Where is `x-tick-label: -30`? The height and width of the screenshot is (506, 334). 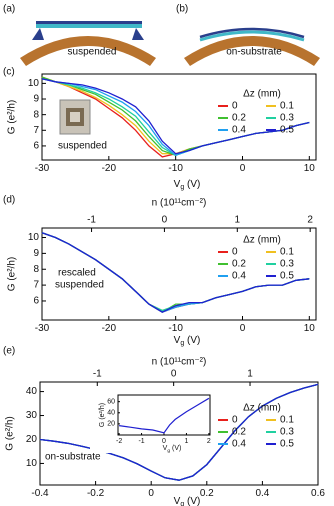 x-tick-label: -30 is located at coordinates (42, 168).